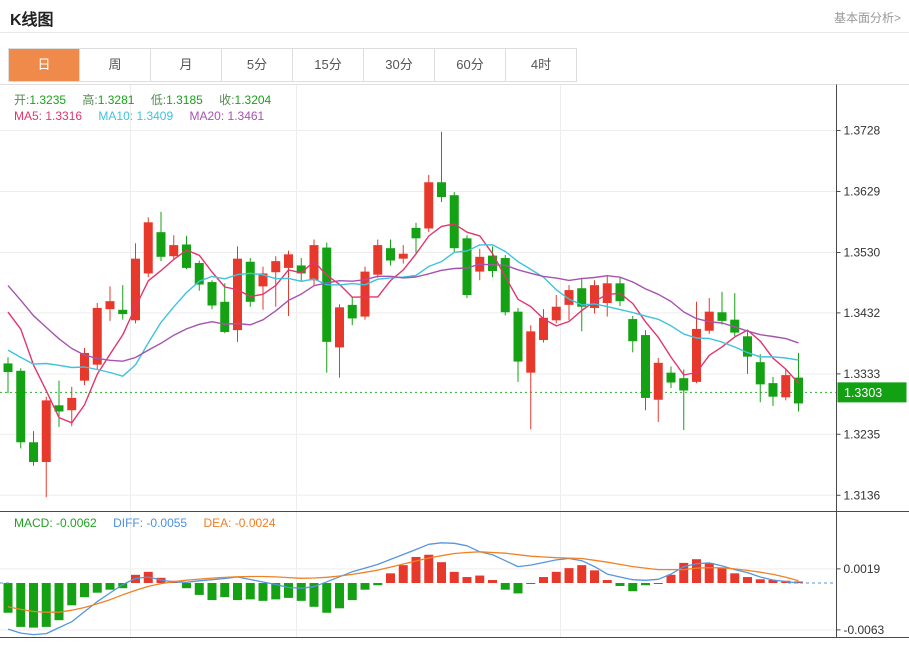 The image size is (909, 645). I want to click on tab-30min: 30分, so click(399, 65).